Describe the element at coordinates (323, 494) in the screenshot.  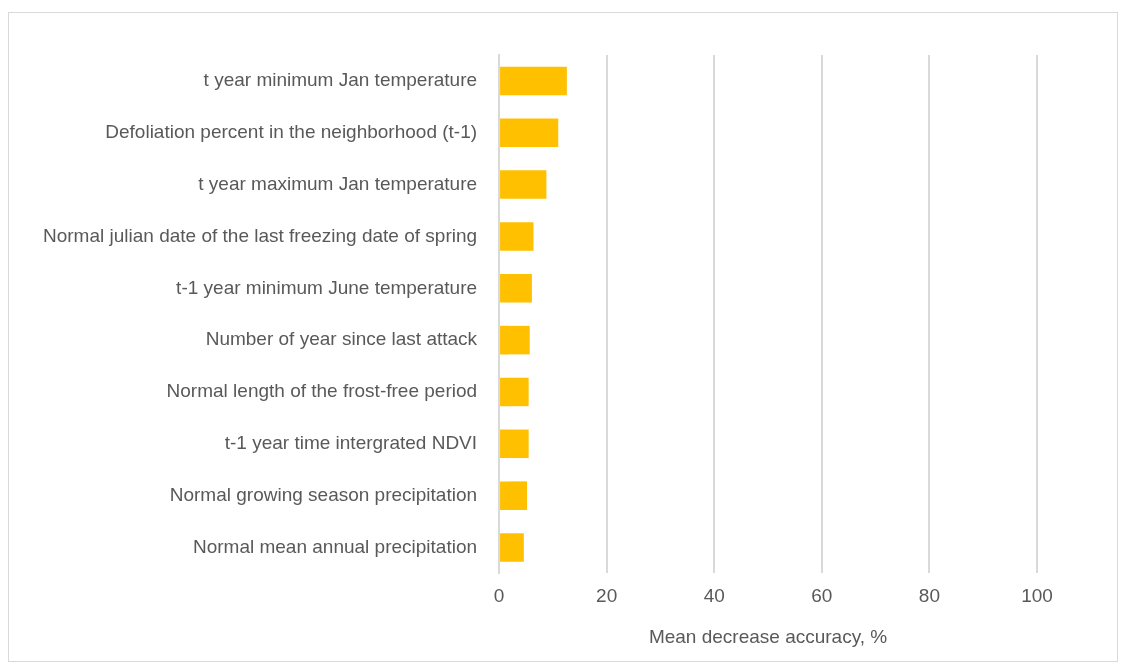
I see `y-tick-label: Normal growing season precipitation` at that location.